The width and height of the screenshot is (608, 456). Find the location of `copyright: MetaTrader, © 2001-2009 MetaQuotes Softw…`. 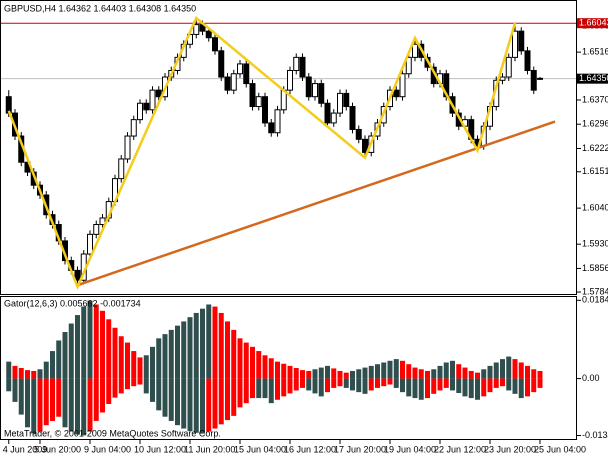

copyright: MetaTrader, © 2001-2009 MetaQuotes Softw… is located at coordinates (112, 433).